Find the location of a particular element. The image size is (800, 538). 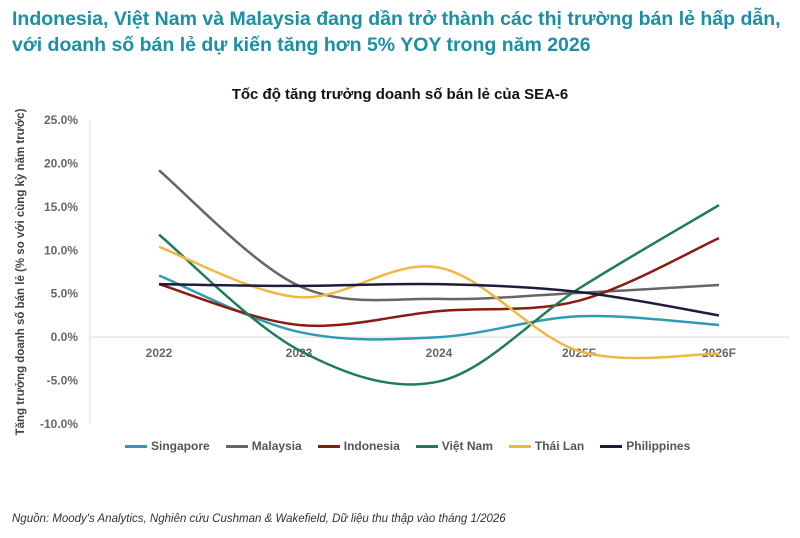

legend-item: Singapore is located at coordinates (167, 446).